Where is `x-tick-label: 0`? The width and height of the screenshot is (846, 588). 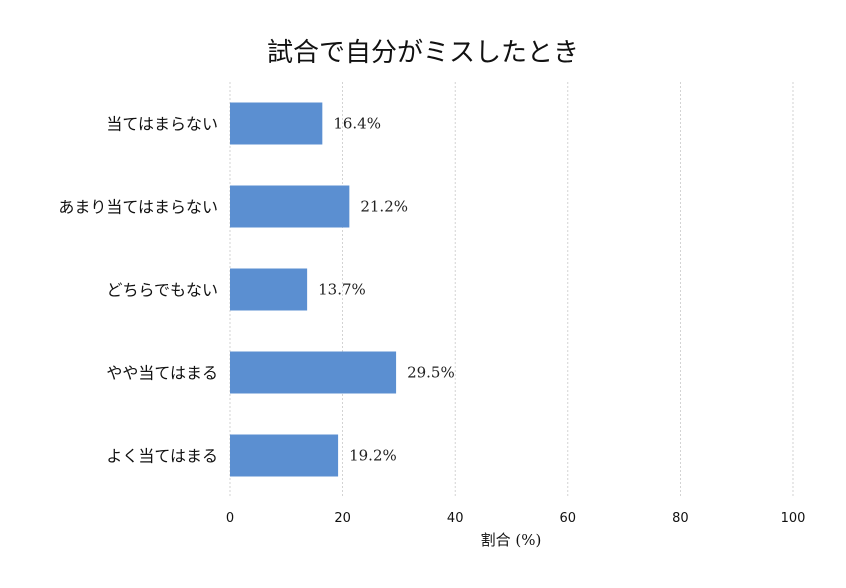 x-tick-label: 0 is located at coordinates (230, 518).